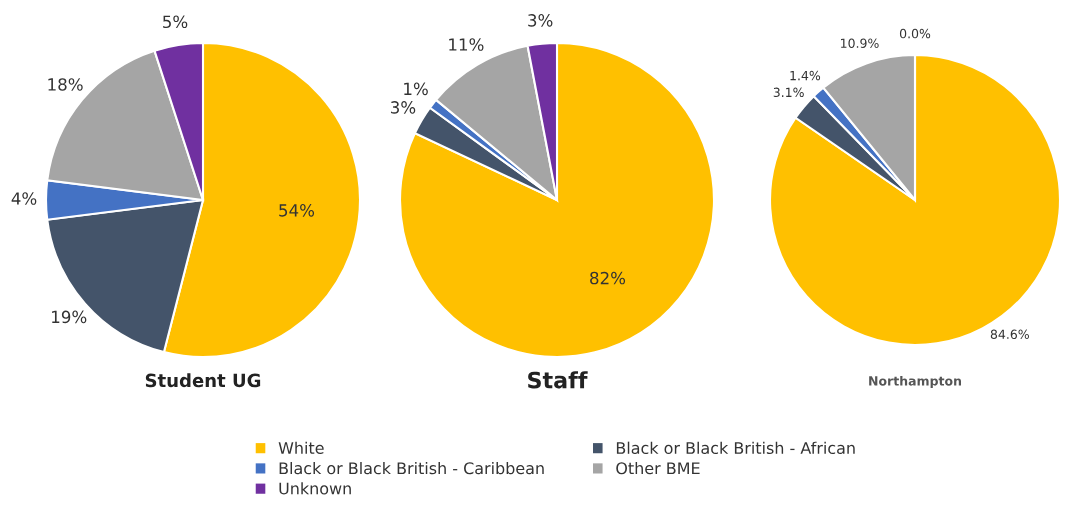  I want to click on data-label: 18%, so click(65, 84).